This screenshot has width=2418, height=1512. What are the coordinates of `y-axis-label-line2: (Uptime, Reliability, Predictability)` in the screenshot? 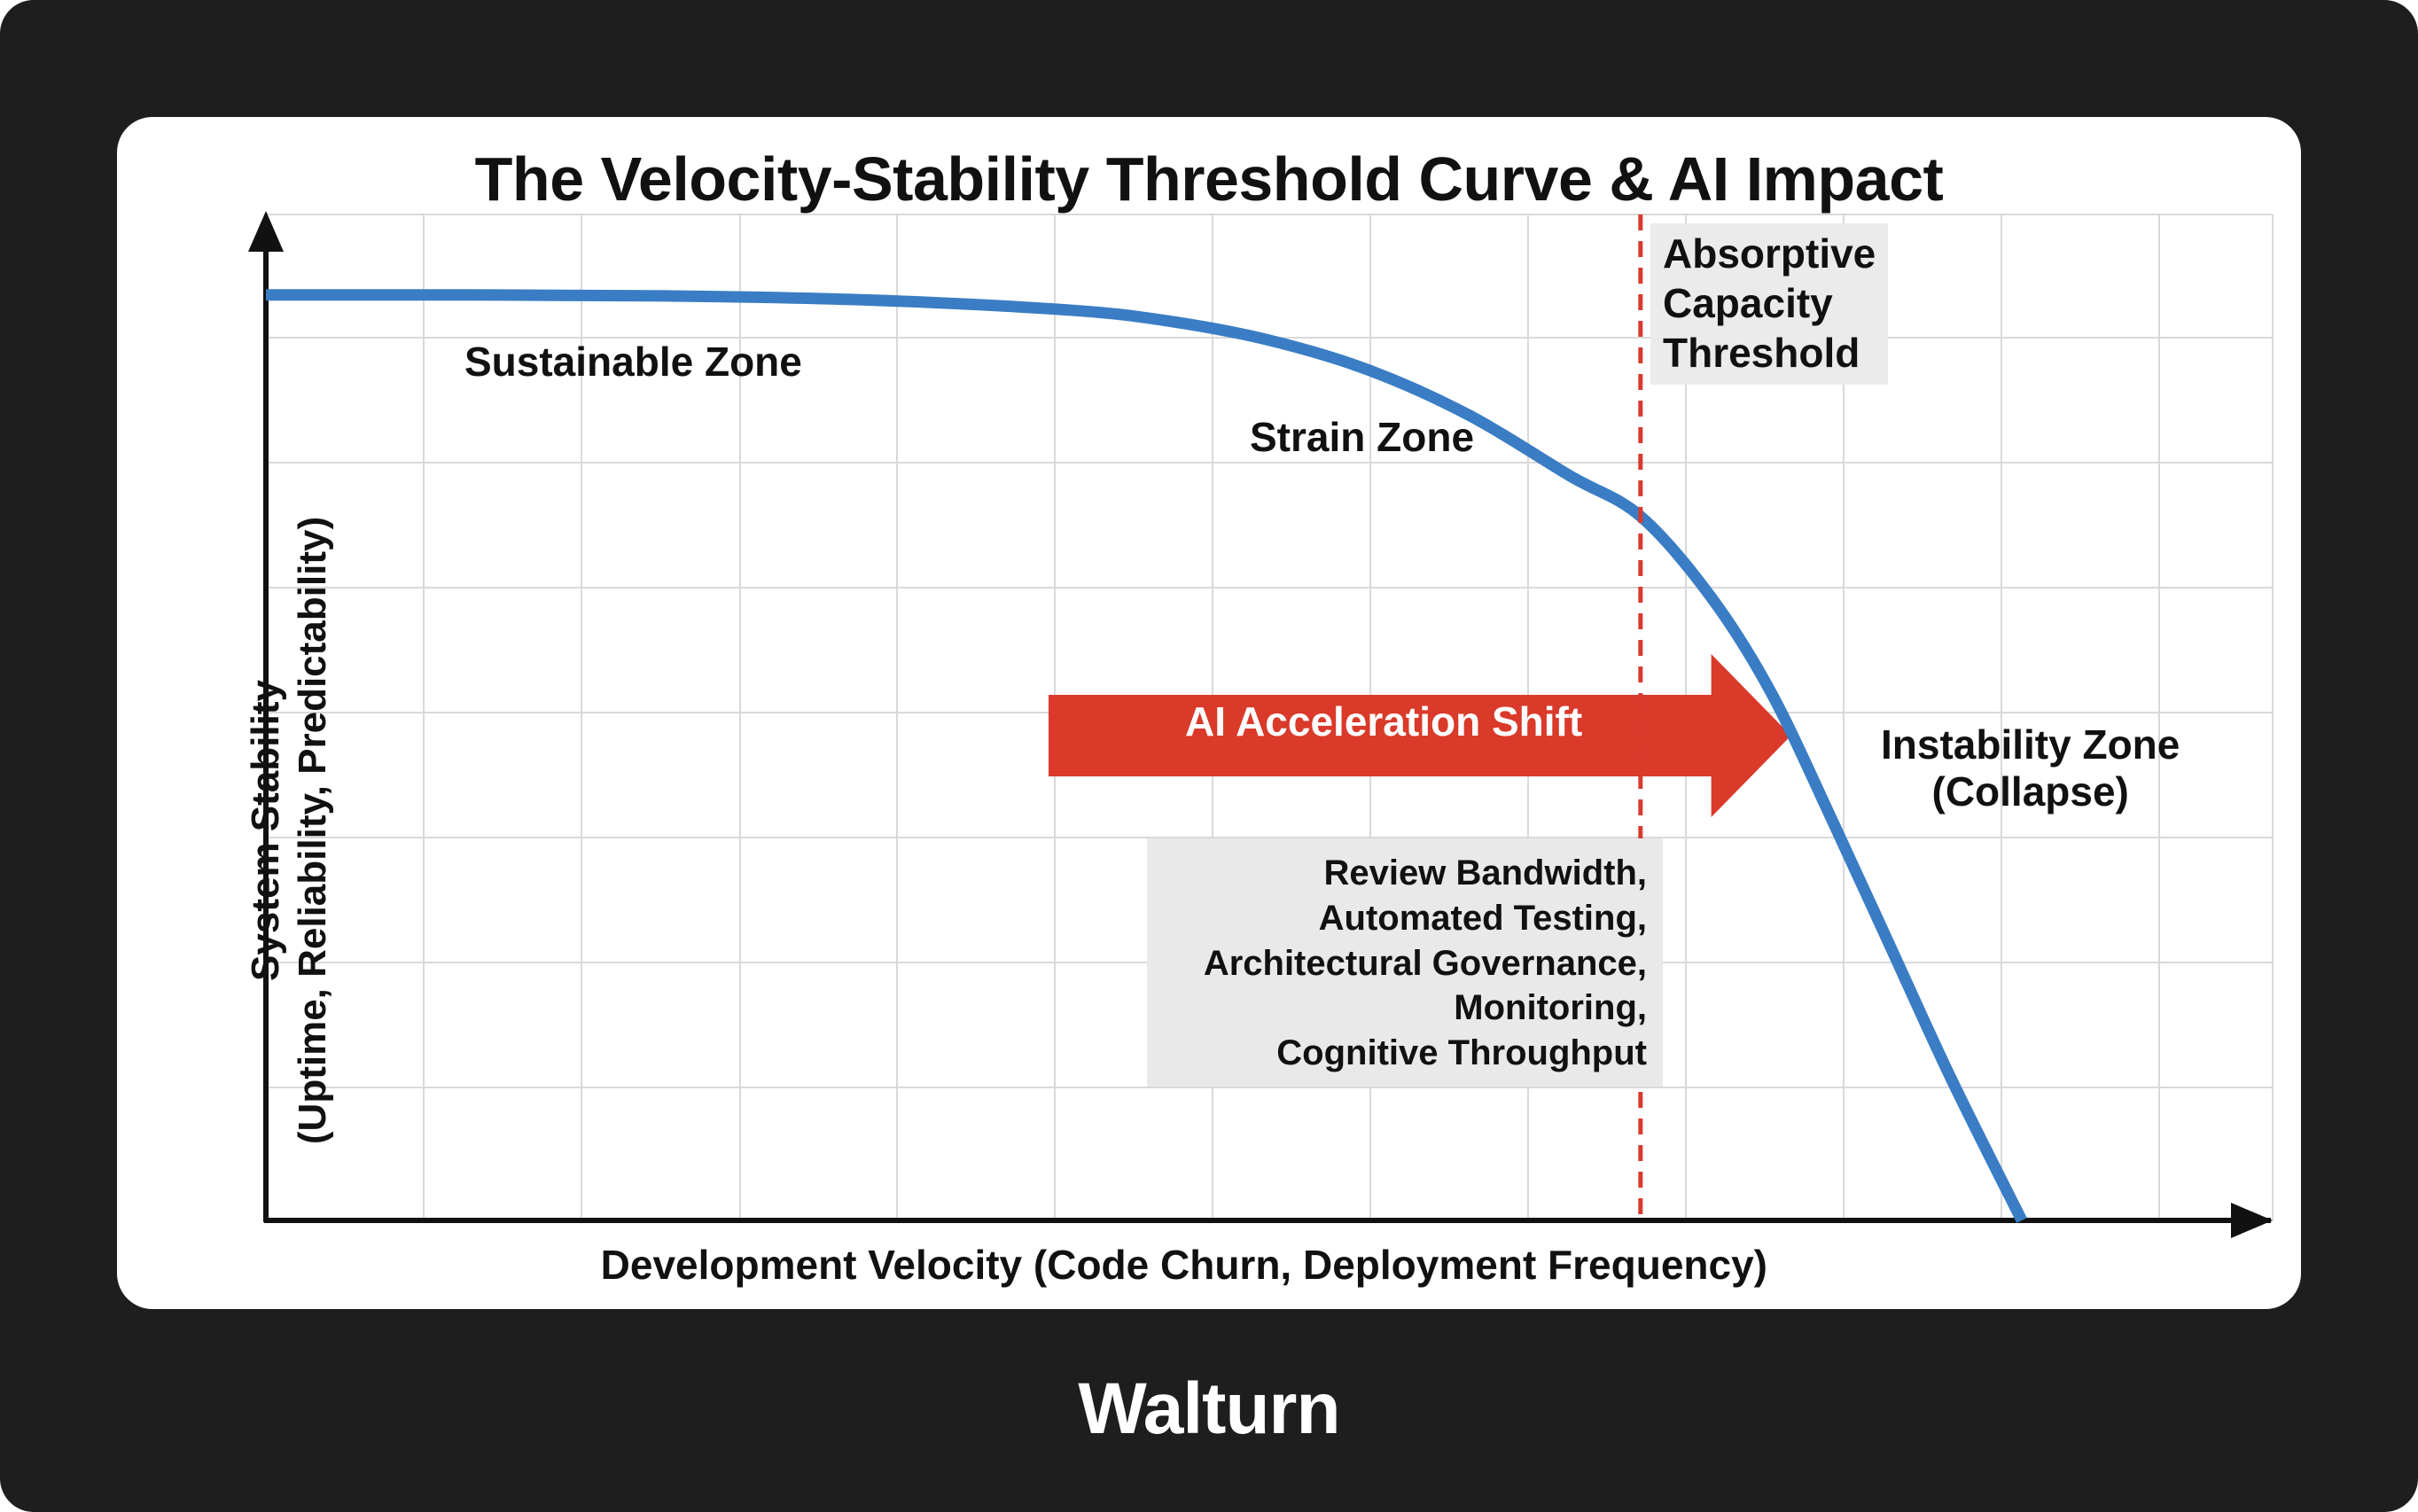 It's located at (312, 830).